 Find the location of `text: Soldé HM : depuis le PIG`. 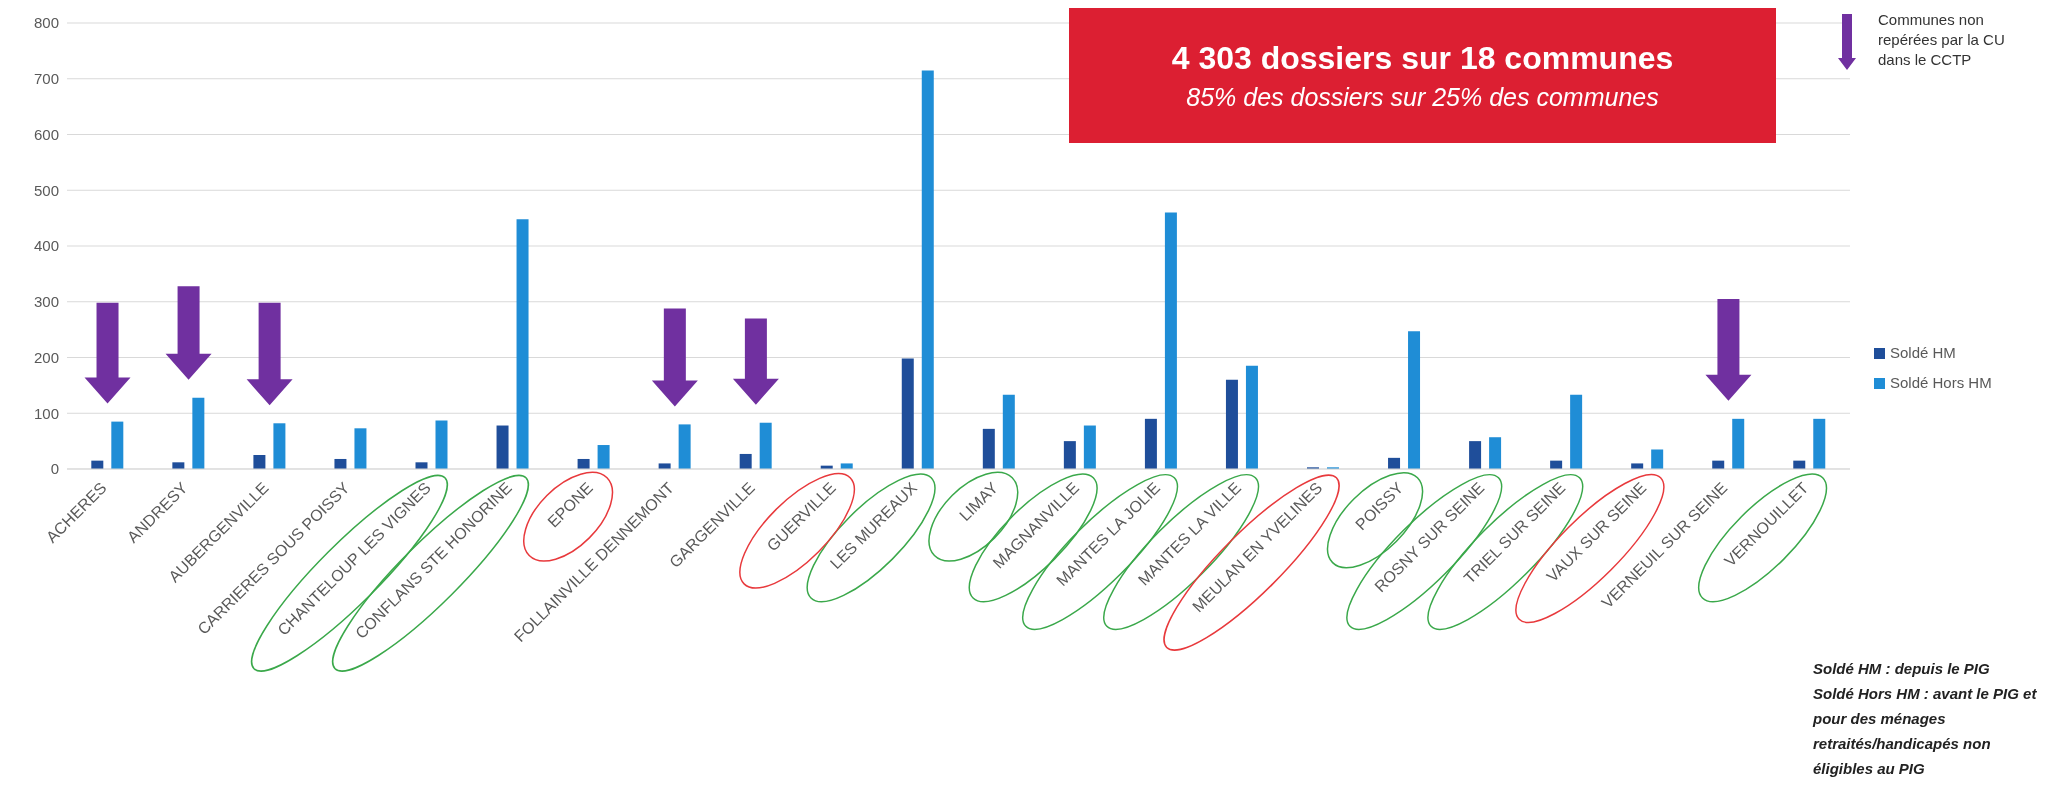

text: Soldé HM : depuis le PIG is located at coordinates (1902, 669).